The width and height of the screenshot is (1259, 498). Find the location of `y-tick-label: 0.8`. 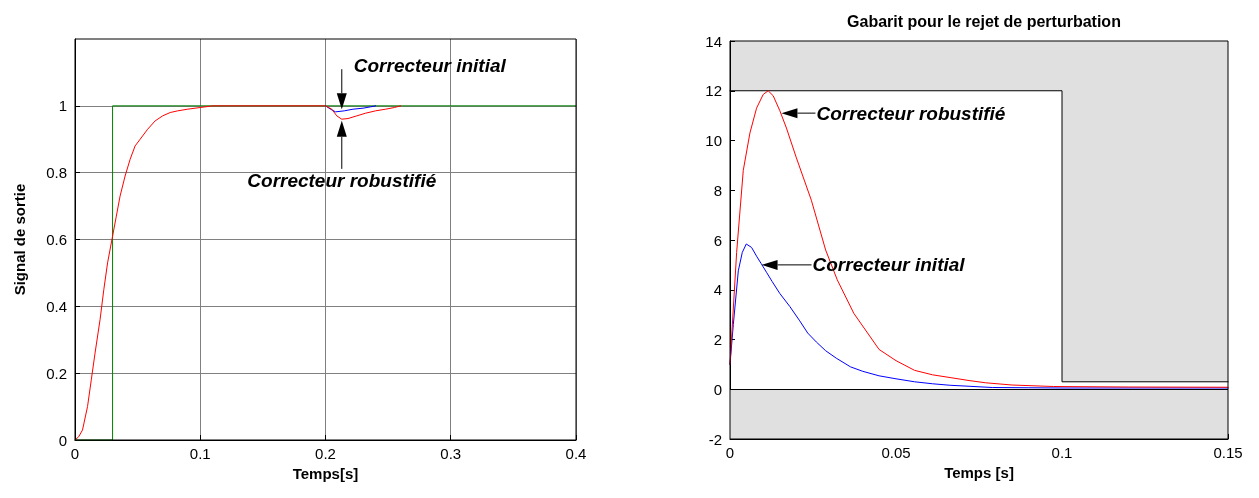

y-tick-label: 0.8 is located at coordinates (56, 173).